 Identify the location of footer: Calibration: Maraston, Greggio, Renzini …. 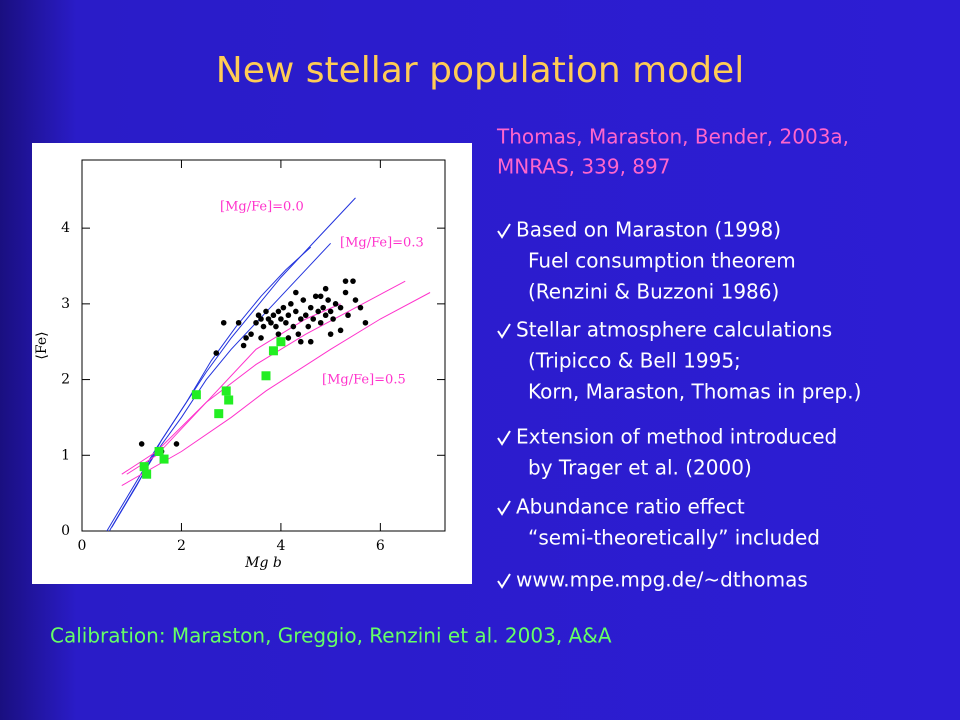
(331, 636).